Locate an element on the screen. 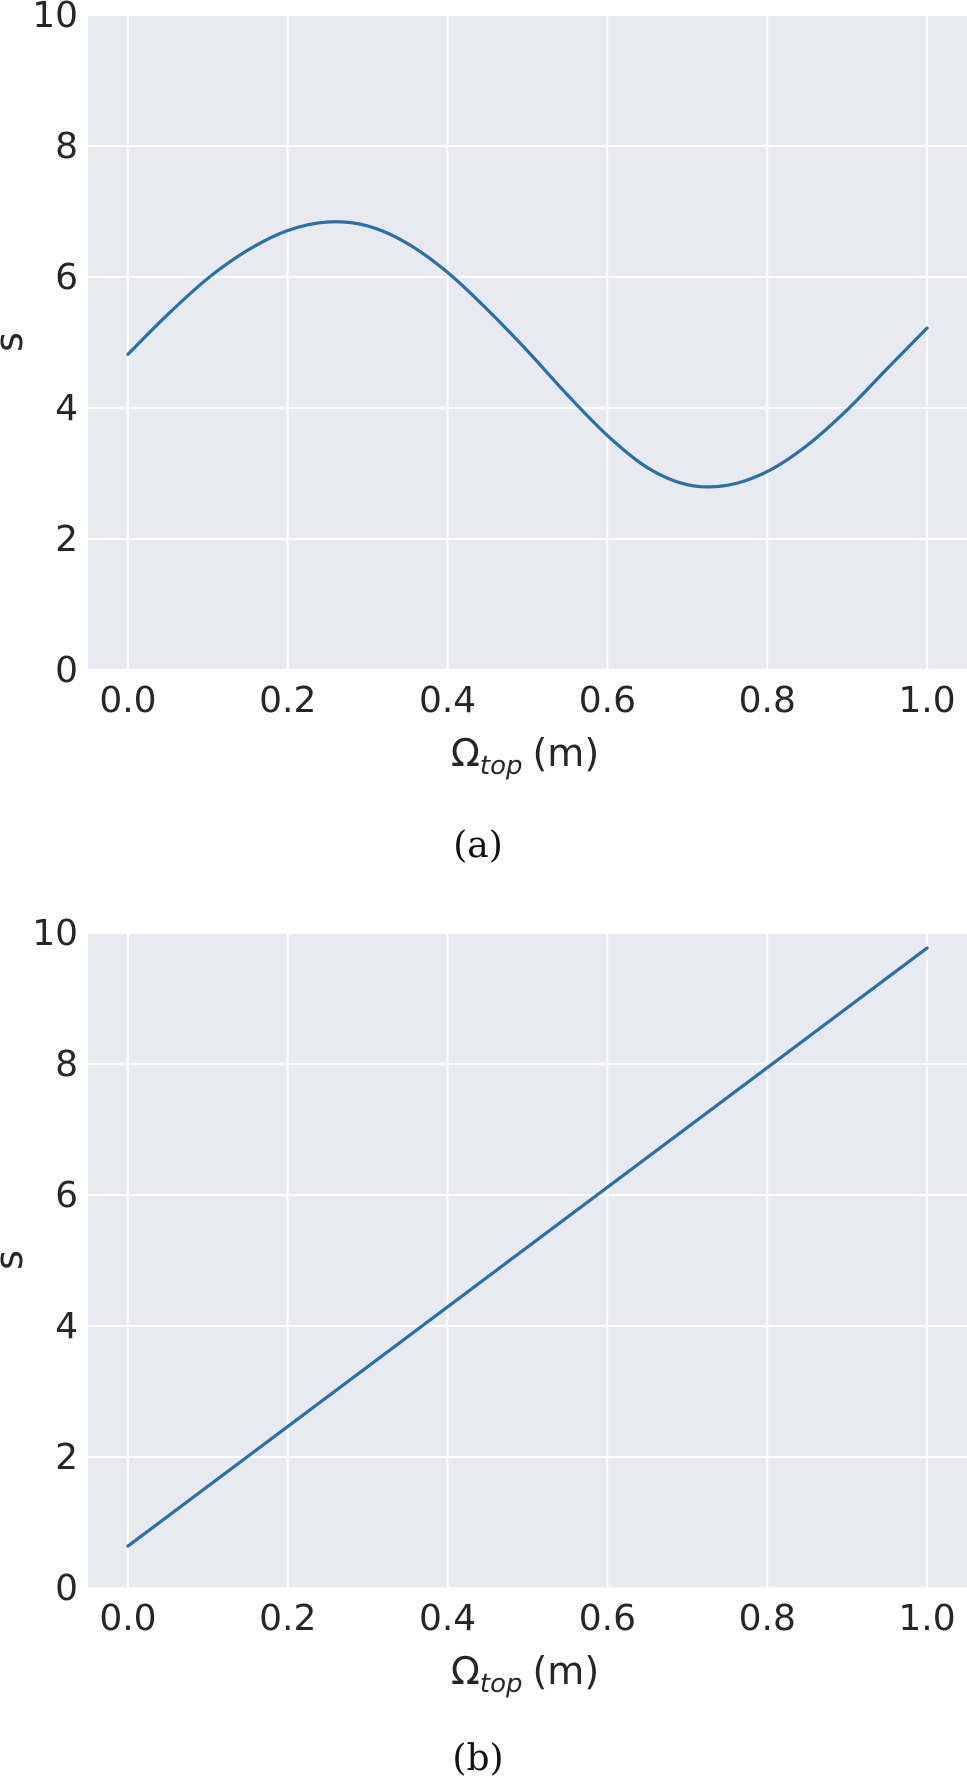 The image size is (967, 1783). caption-a: (a) is located at coordinates (478, 845).